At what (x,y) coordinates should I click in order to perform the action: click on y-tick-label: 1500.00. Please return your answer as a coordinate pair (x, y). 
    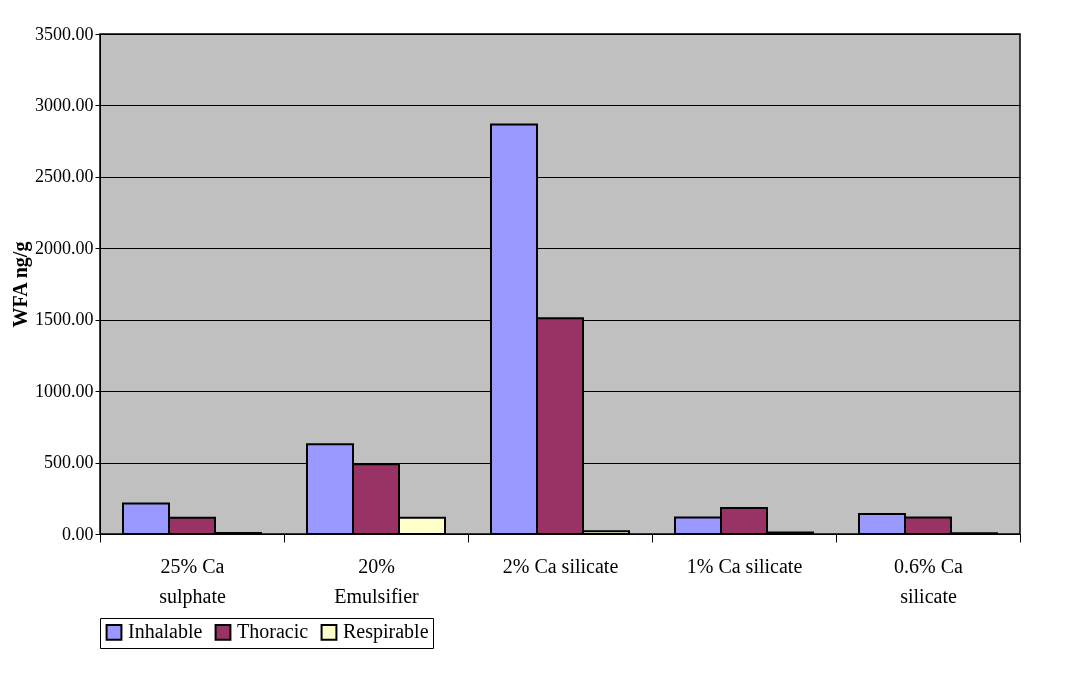
    Looking at the image, I should click on (64, 319).